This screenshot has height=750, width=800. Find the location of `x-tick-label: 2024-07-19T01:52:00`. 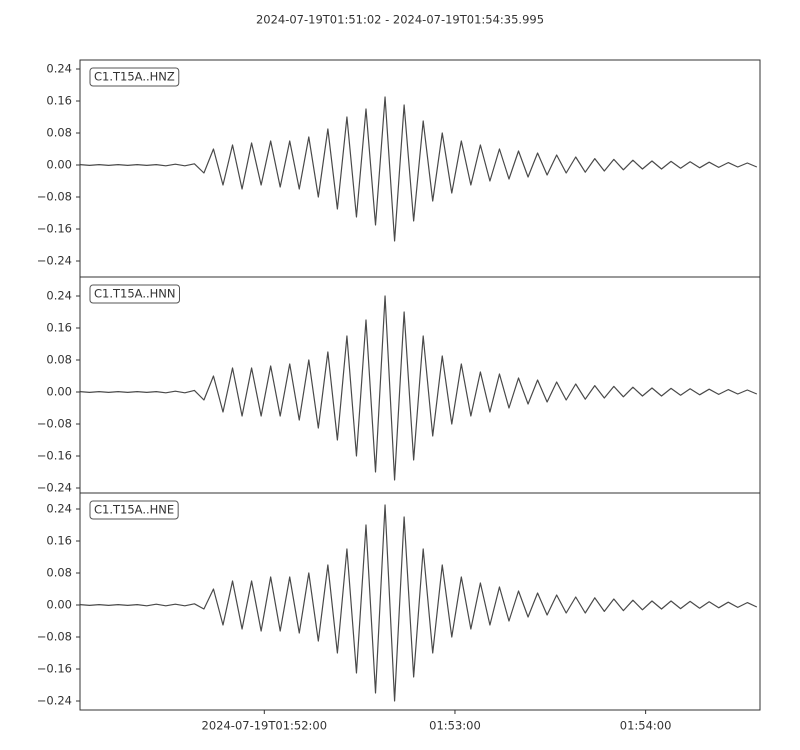

x-tick-label: 2024-07-19T01:52:00 is located at coordinates (265, 726).